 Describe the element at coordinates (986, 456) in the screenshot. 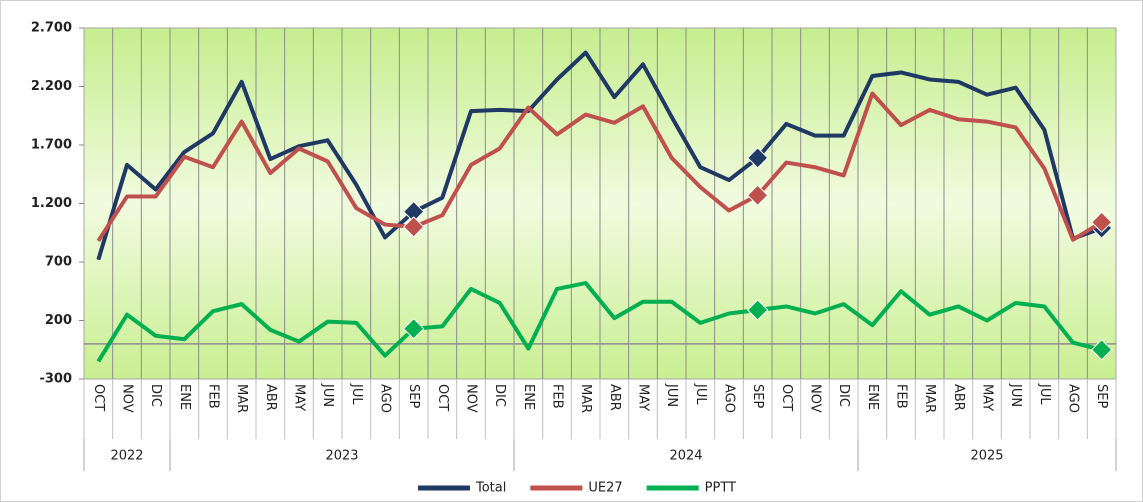

I see `group-label: 2025` at that location.